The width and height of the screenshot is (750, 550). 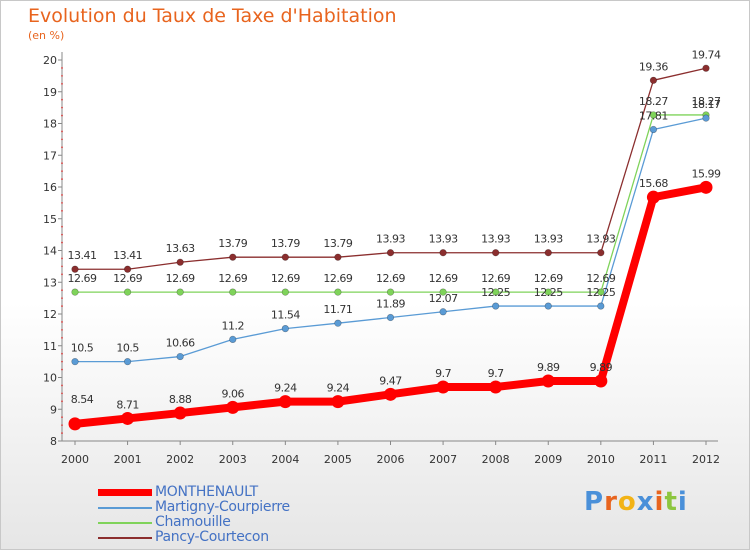 I want to click on legend-label-martigny-courpierre: Martigny-Courpierre, so click(x=222, y=507).